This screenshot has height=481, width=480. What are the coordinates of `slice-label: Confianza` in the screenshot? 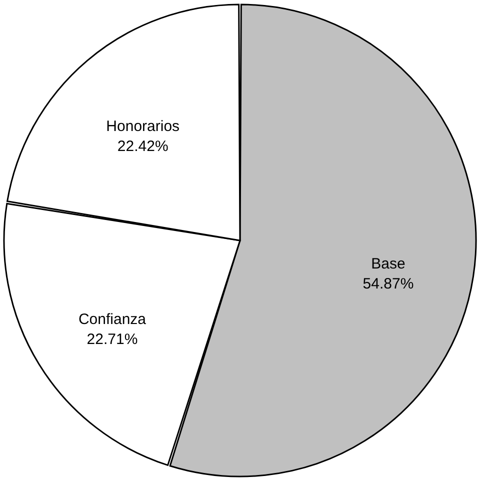 It's located at (112, 319).